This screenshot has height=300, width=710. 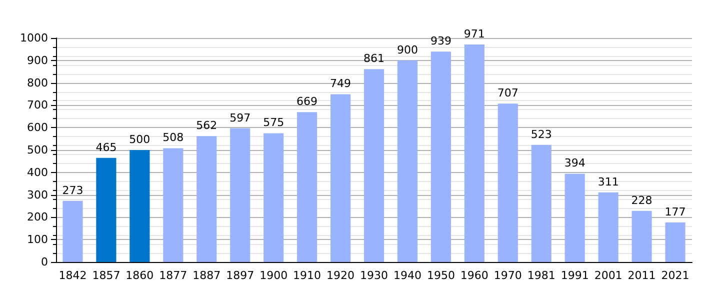 What do you see at coordinates (206, 275) in the screenshot?
I see `x-tick-label: 1887` at bounding box center [206, 275].